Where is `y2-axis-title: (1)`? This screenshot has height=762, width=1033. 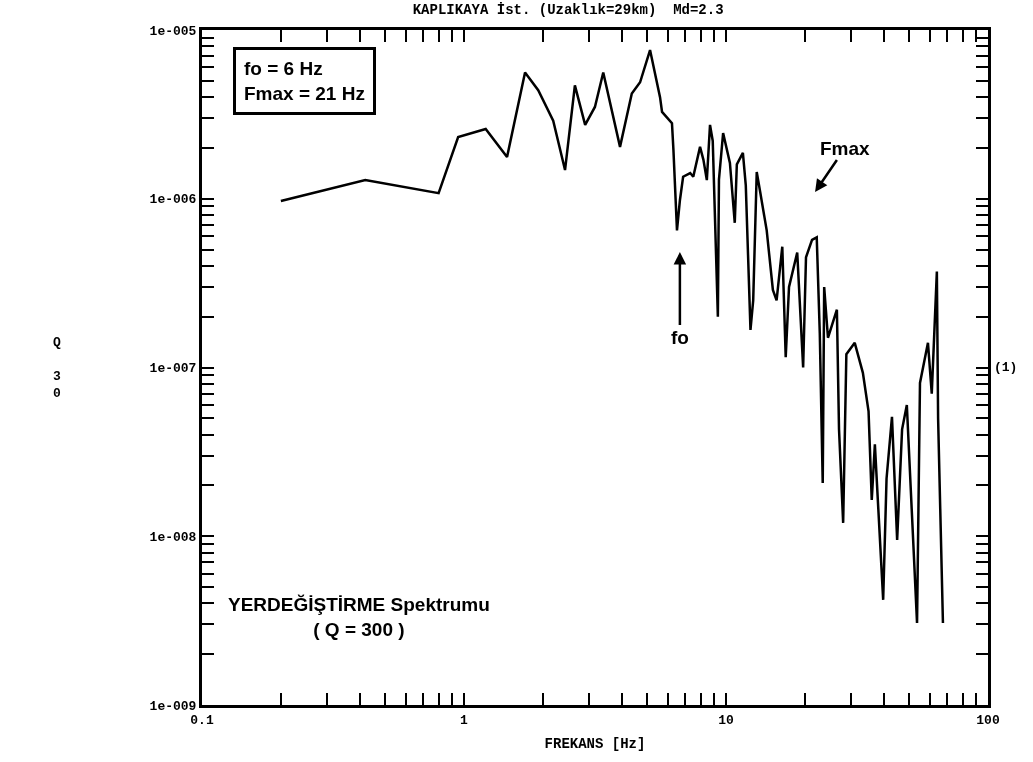
y2-axis-title: (1) is located at coordinates (1006, 367).